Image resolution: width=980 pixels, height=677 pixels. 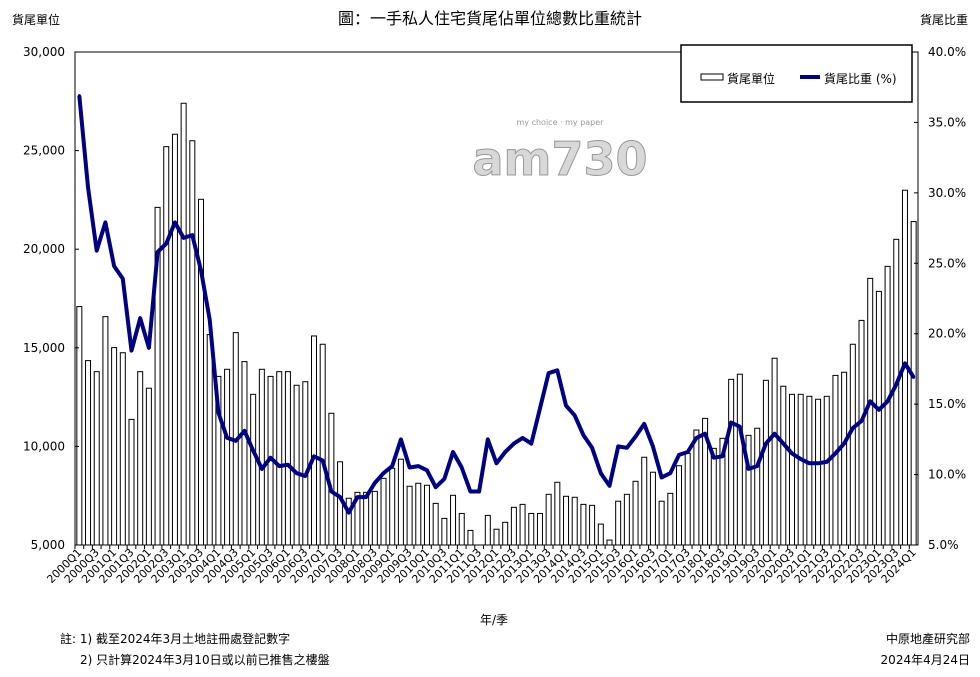 I want to click on left-tick-label: 5,000, so click(x=48, y=545).